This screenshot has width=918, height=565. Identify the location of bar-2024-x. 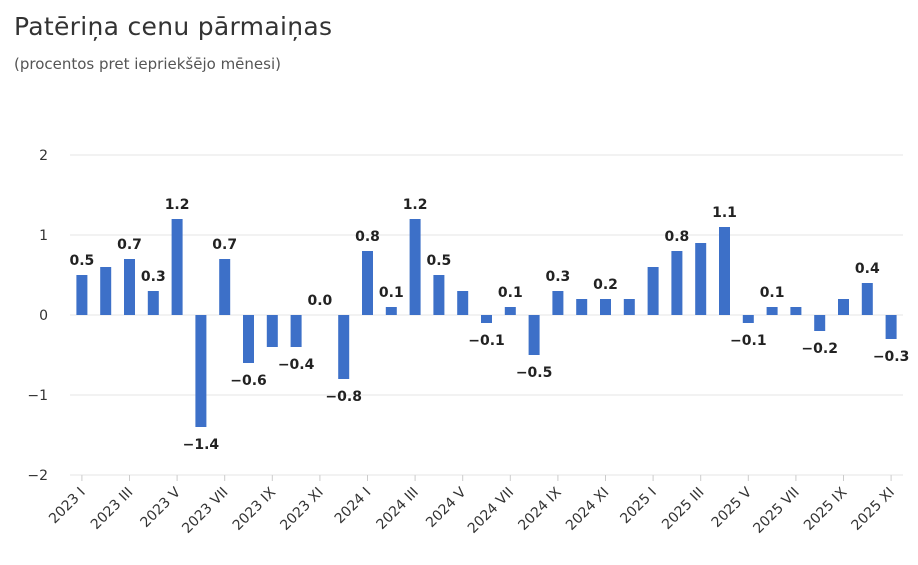
(582, 307).